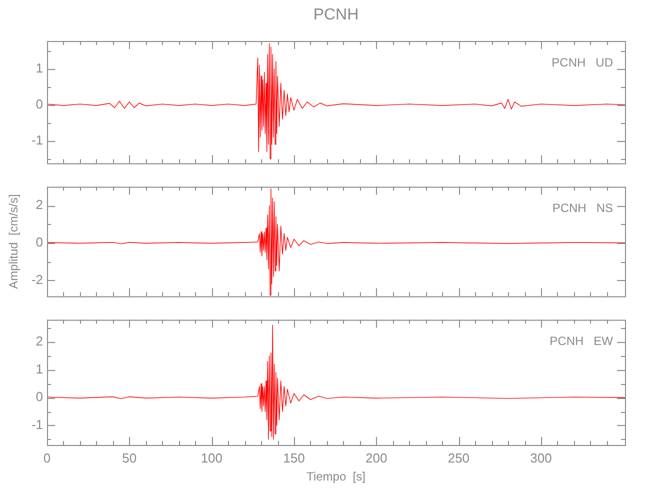  Describe the element at coordinates (294, 458) in the screenshot. I see `x-tick-label: 150` at that location.